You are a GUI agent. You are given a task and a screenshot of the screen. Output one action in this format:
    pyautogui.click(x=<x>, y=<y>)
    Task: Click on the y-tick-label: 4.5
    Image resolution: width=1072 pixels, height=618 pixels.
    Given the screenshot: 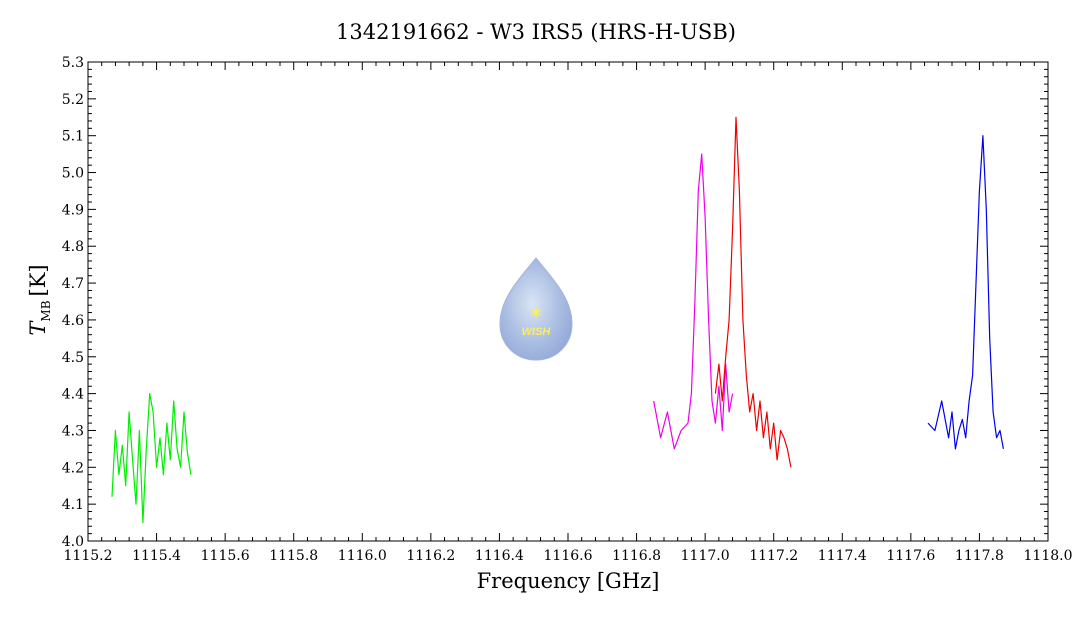 What is the action you would take?
    pyautogui.click(x=73, y=358)
    